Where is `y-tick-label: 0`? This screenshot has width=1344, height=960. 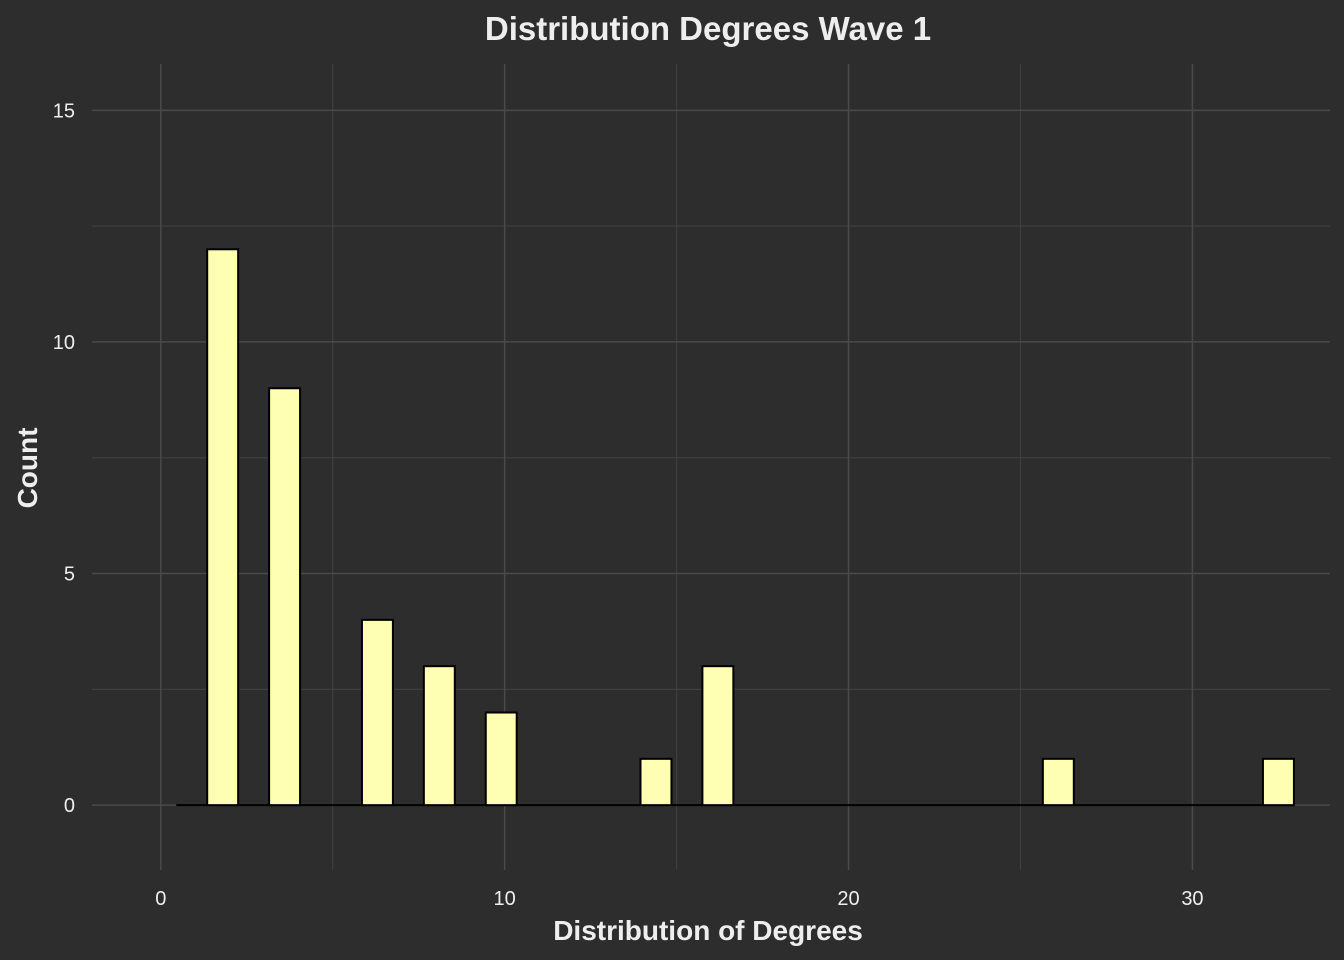 y-tick-label: 0 is located at coordinates (69, 806).